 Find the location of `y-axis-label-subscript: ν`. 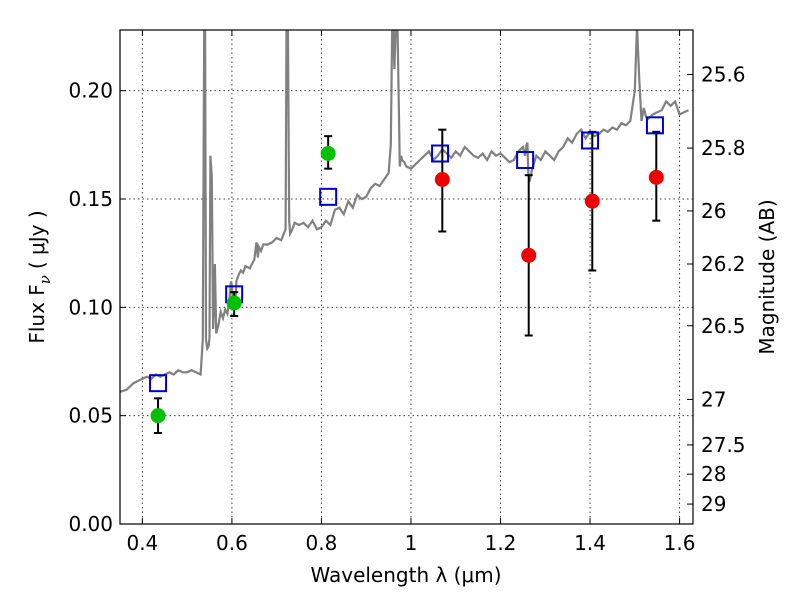

y-axis-label-subscript: ν is located at coordinates (45, 279).